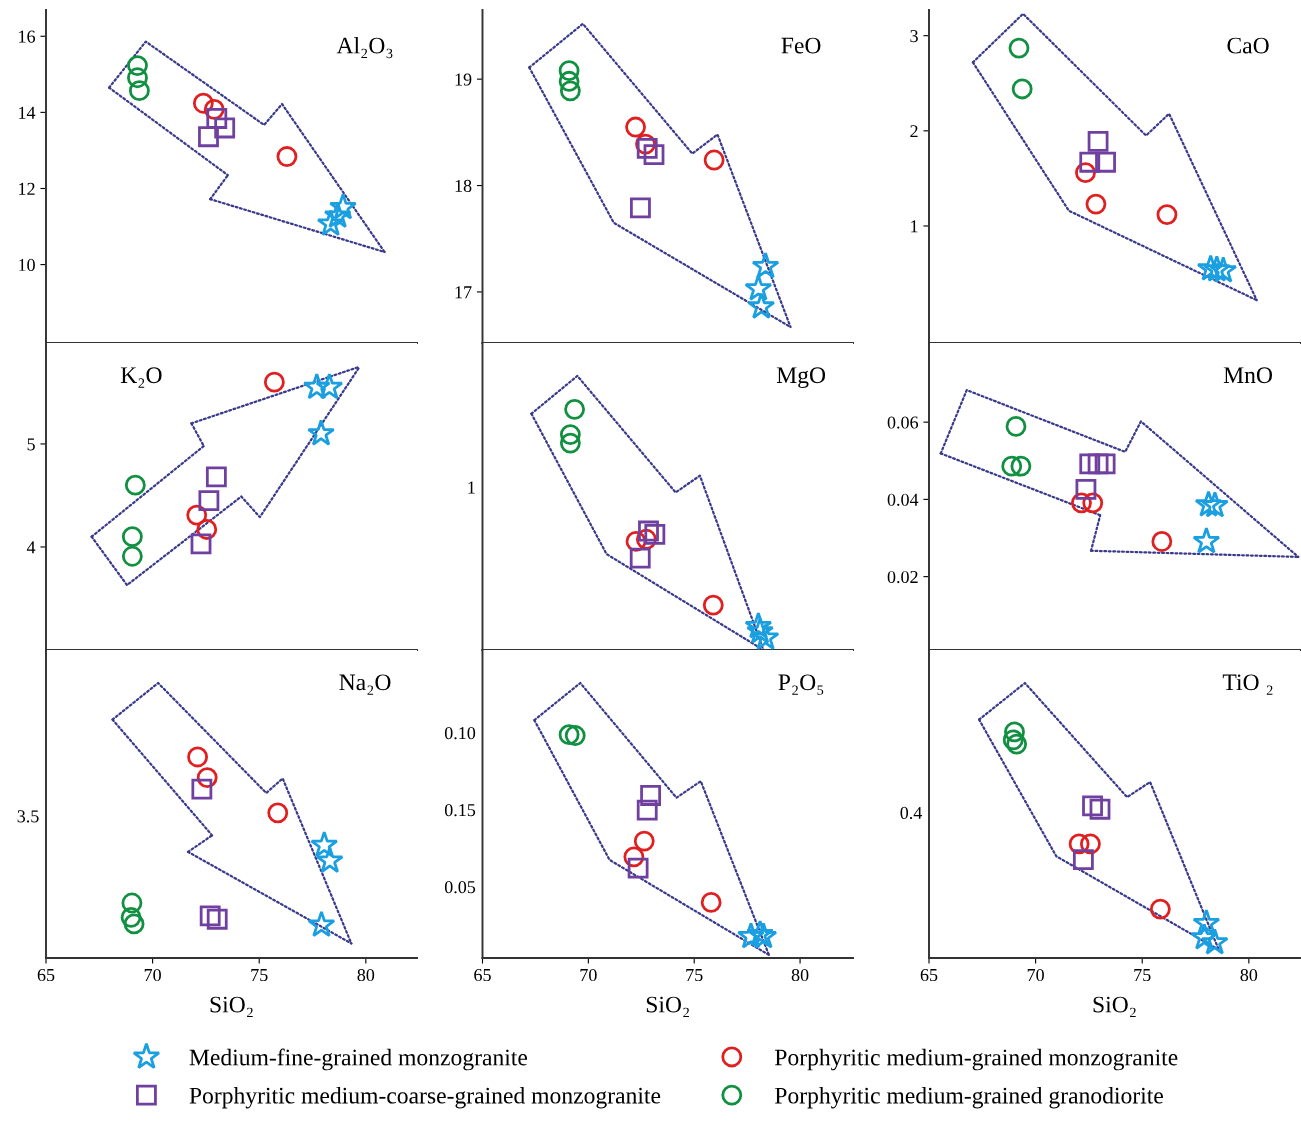  I want to click on y-tick-label: 0.04, so click(903, 499).